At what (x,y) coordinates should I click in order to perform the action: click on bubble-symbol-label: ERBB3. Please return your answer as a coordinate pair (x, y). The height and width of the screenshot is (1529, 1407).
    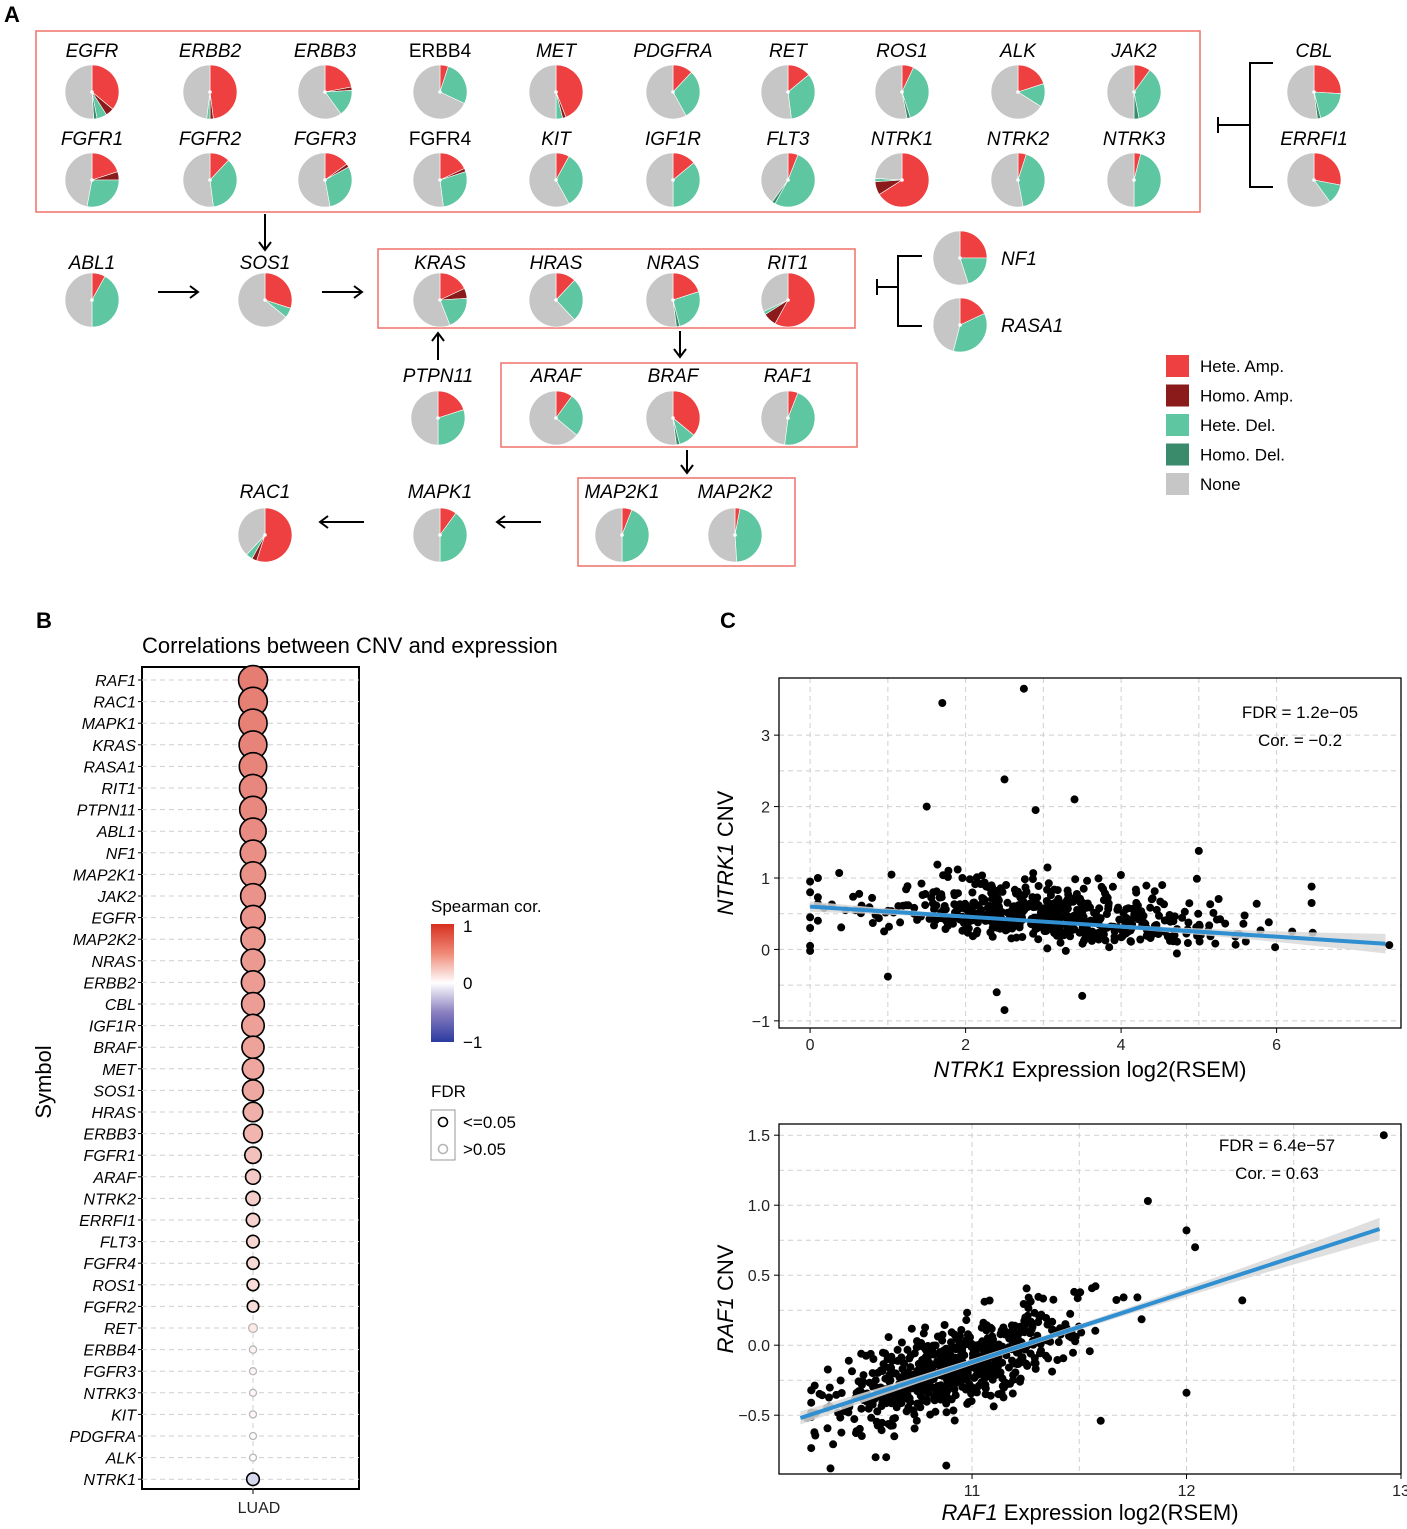
    Looking at the image, I should click on (110, 1135).